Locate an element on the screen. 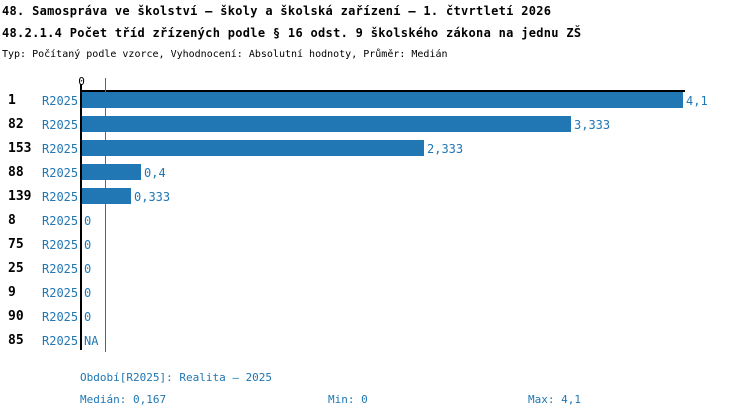  row-category-label: 75 is located at coordinates (16, 244).